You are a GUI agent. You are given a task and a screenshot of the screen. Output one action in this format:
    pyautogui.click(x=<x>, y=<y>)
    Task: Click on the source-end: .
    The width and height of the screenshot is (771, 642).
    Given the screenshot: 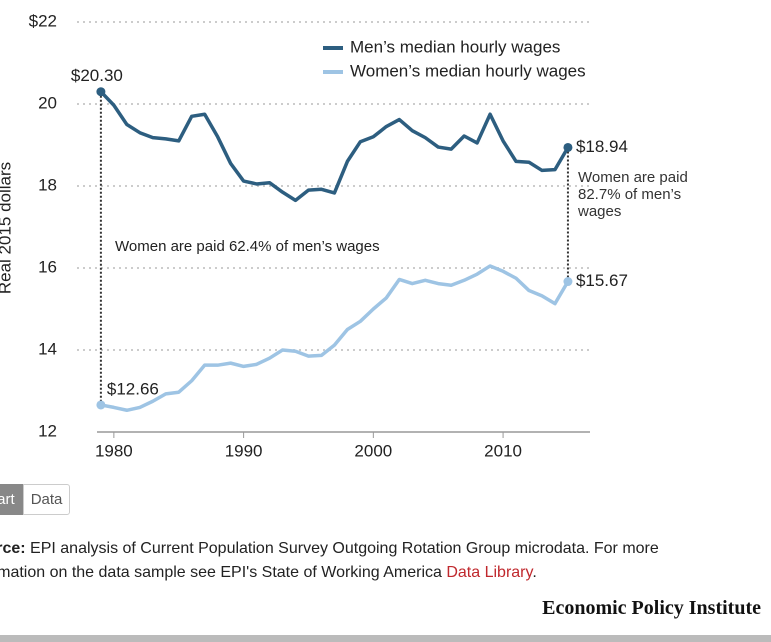 What is the action you would take?
    pyautogui.click(x=534, y=572)
    